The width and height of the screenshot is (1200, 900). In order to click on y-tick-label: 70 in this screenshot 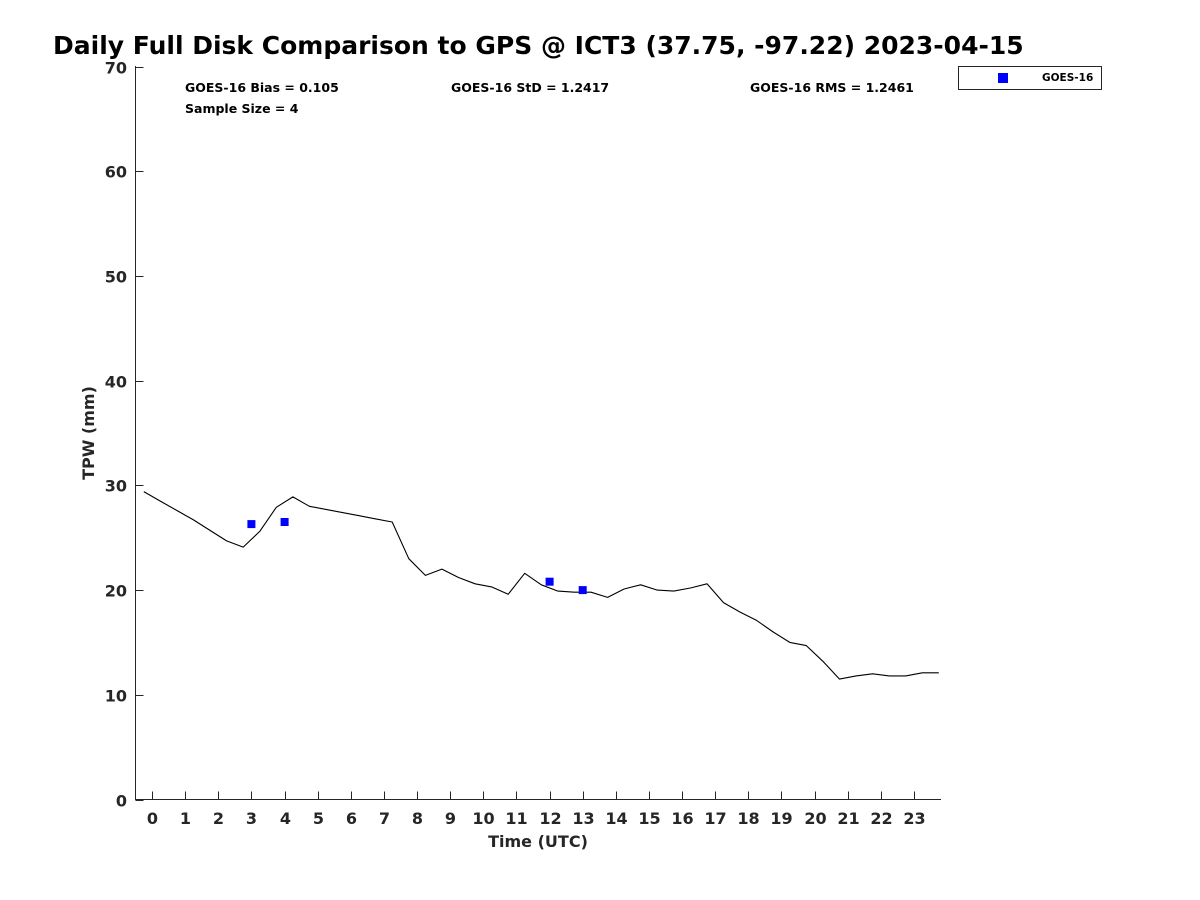, I will do `click(116, 68)`.